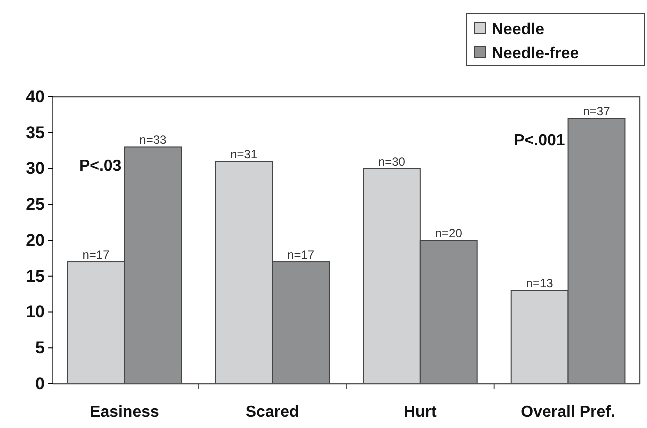  What do you see at coordinates (35, 312) in the screenshot?
I see `y-tick-label: 10` at bounding box center [35, 312].